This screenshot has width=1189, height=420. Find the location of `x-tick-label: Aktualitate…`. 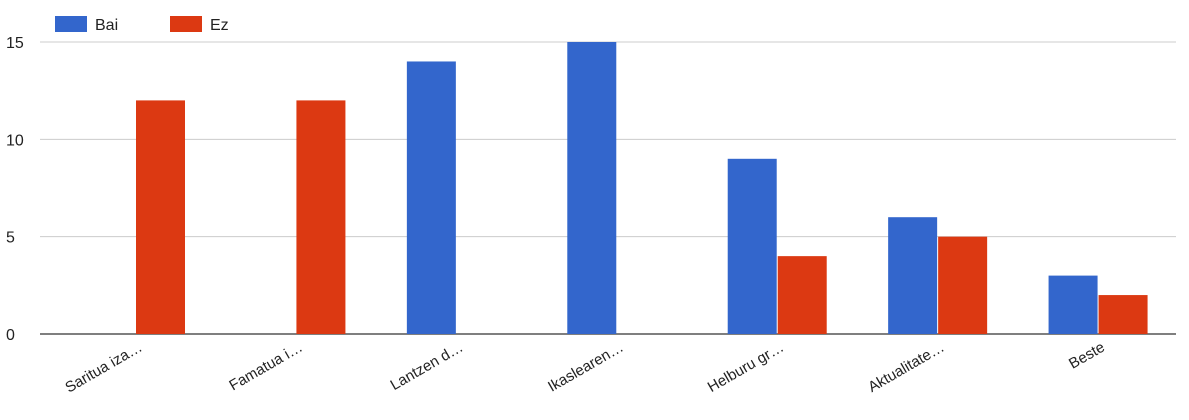

x-tick-label: Aktualitate… is located at coordinates (906, 367).